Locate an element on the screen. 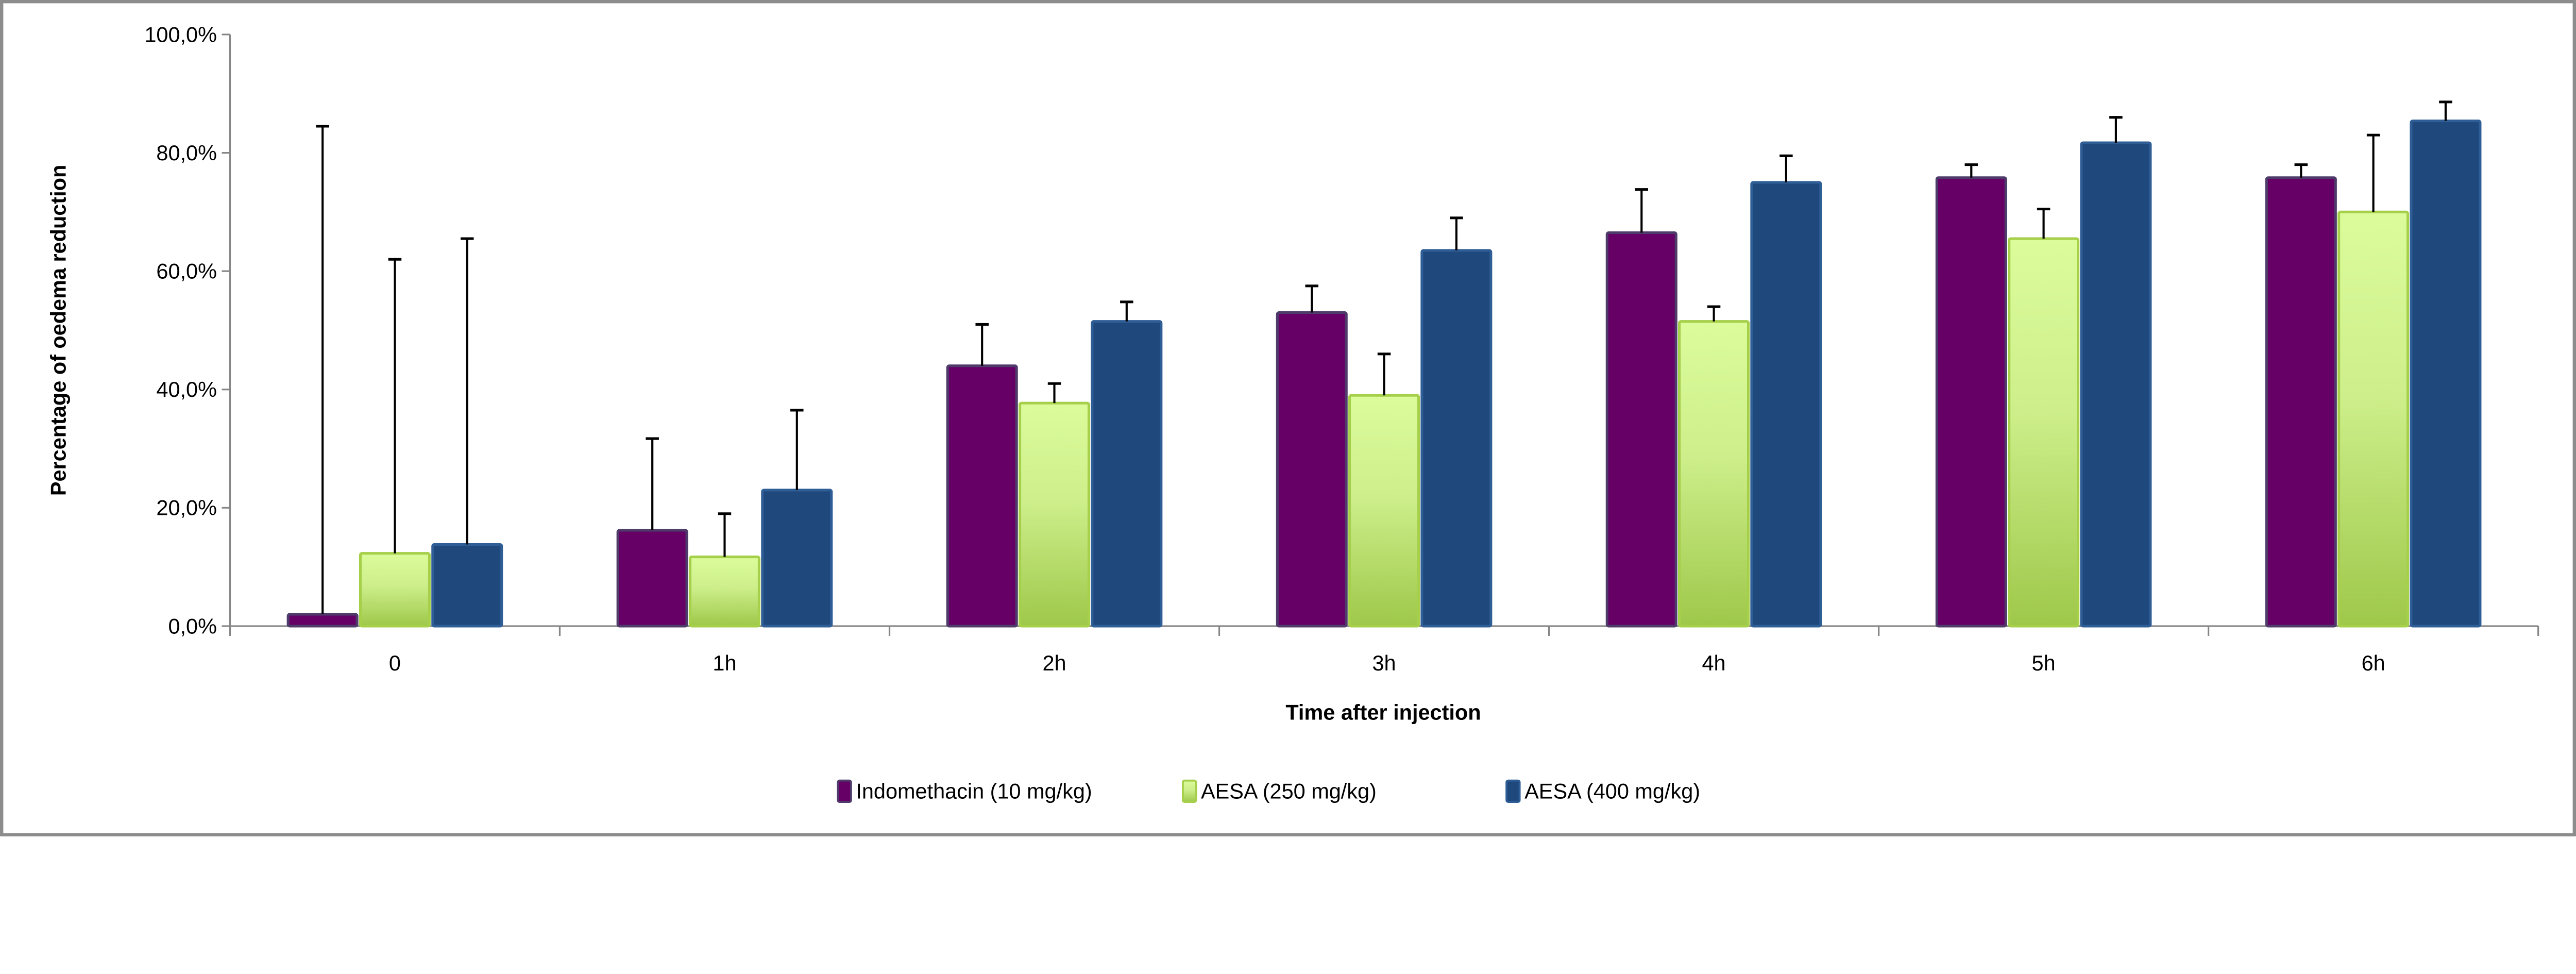 The width and height of the screenshot is (2576, 974). y-tick-label: 60,0% is located at coordinates (186, 271).